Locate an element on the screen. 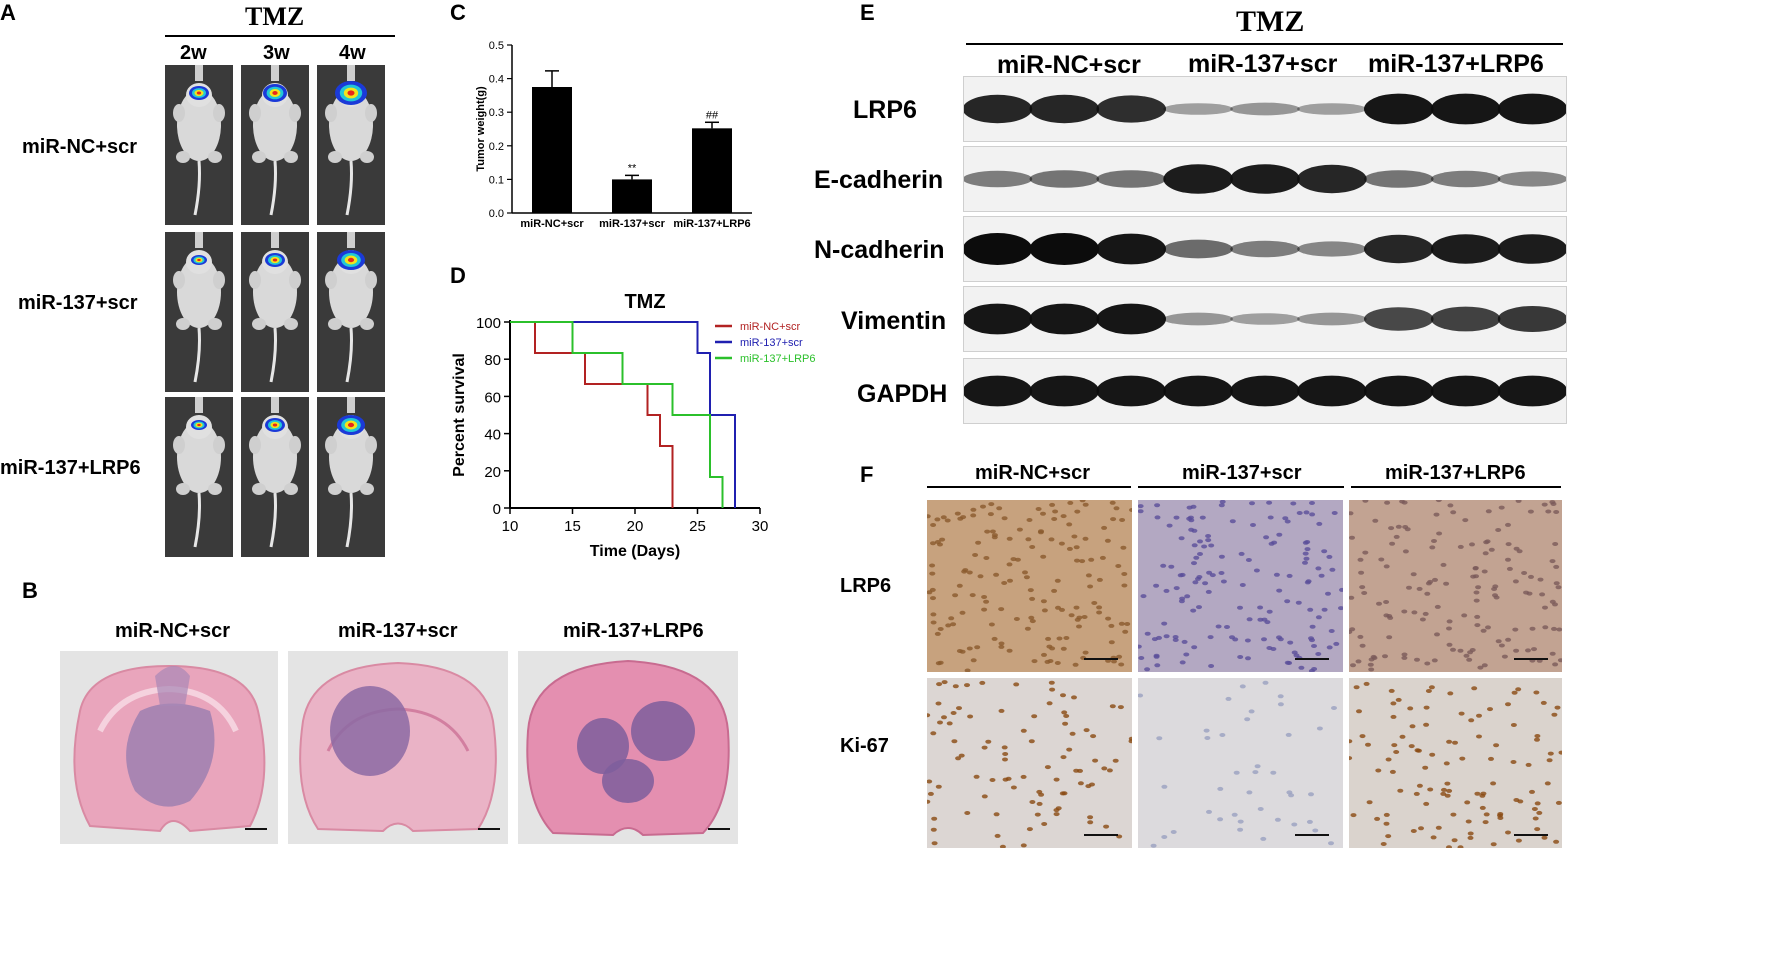  legend-label: miR-137+LRP6 is located at coordinates (778, 359).